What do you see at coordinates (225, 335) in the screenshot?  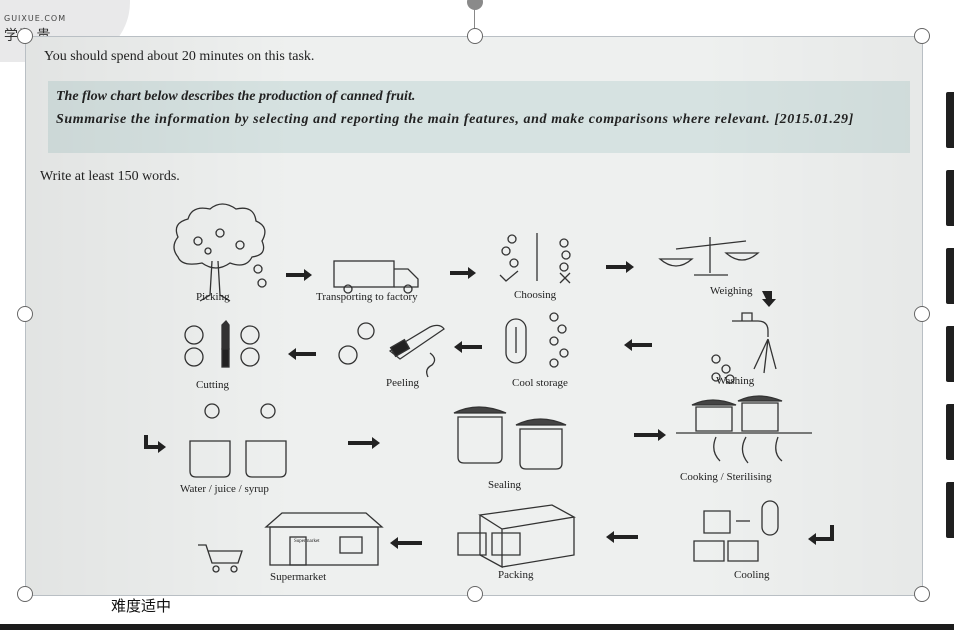 I see `knife-icon` at bounding box center [225, 335].